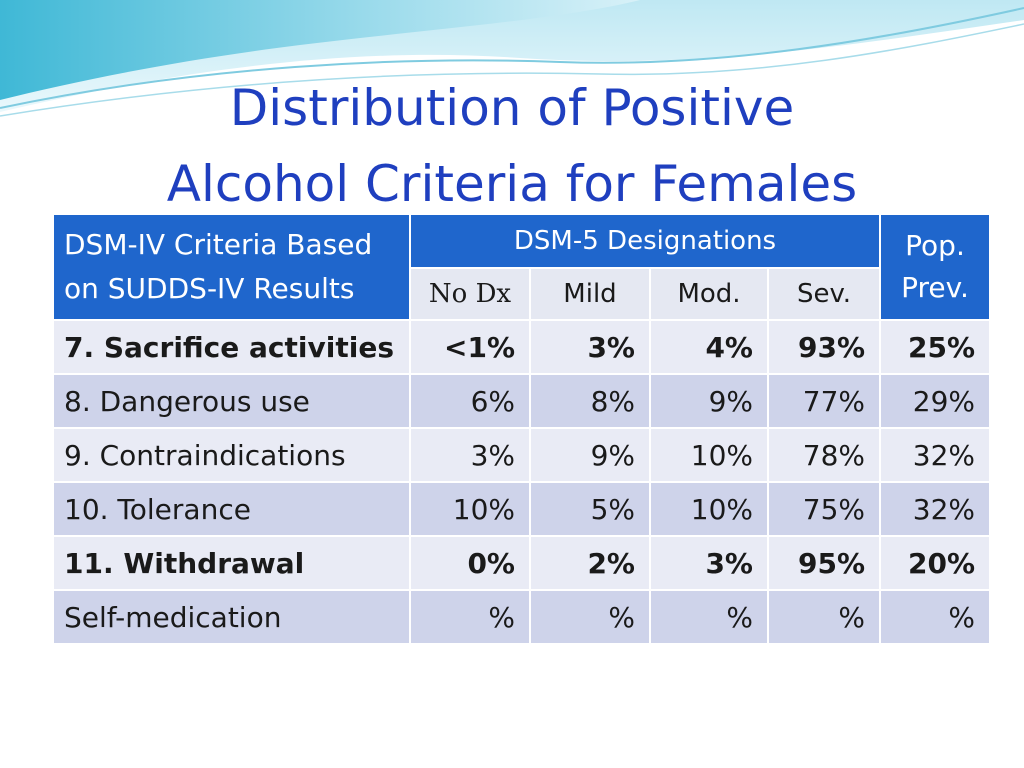  What do you see at coordinates (231, 563) in the screenshot?
I see `row-label: 11. Withdrawal` at bounding box center [231, 563].